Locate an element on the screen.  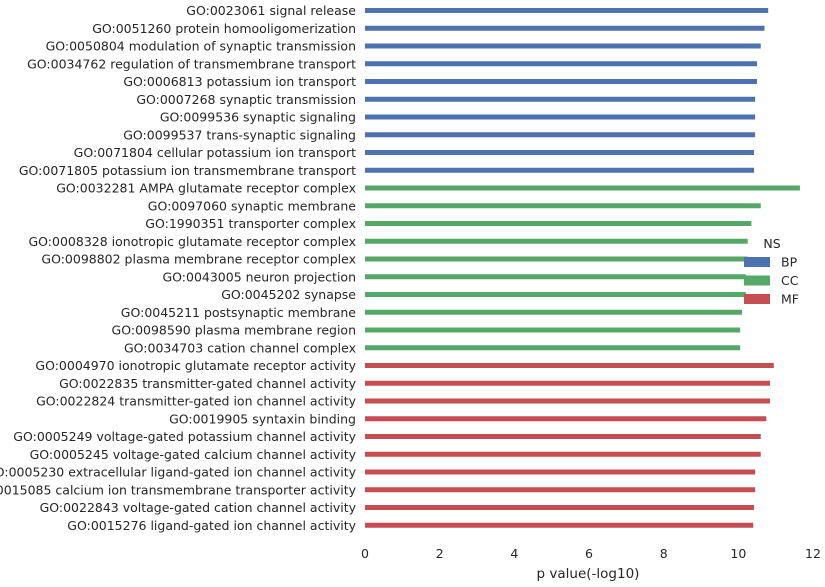
category-label: GO:0034703 cation channel complex is located at coordinates (240, 347).